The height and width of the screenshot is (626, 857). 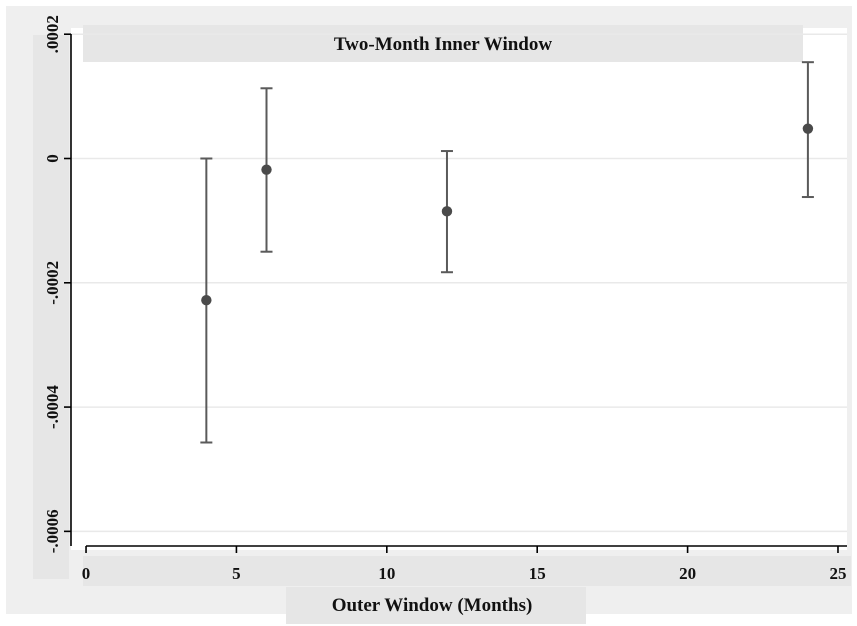 I want to click on y-tick-label: -.0004, so click(x=52, y=407).